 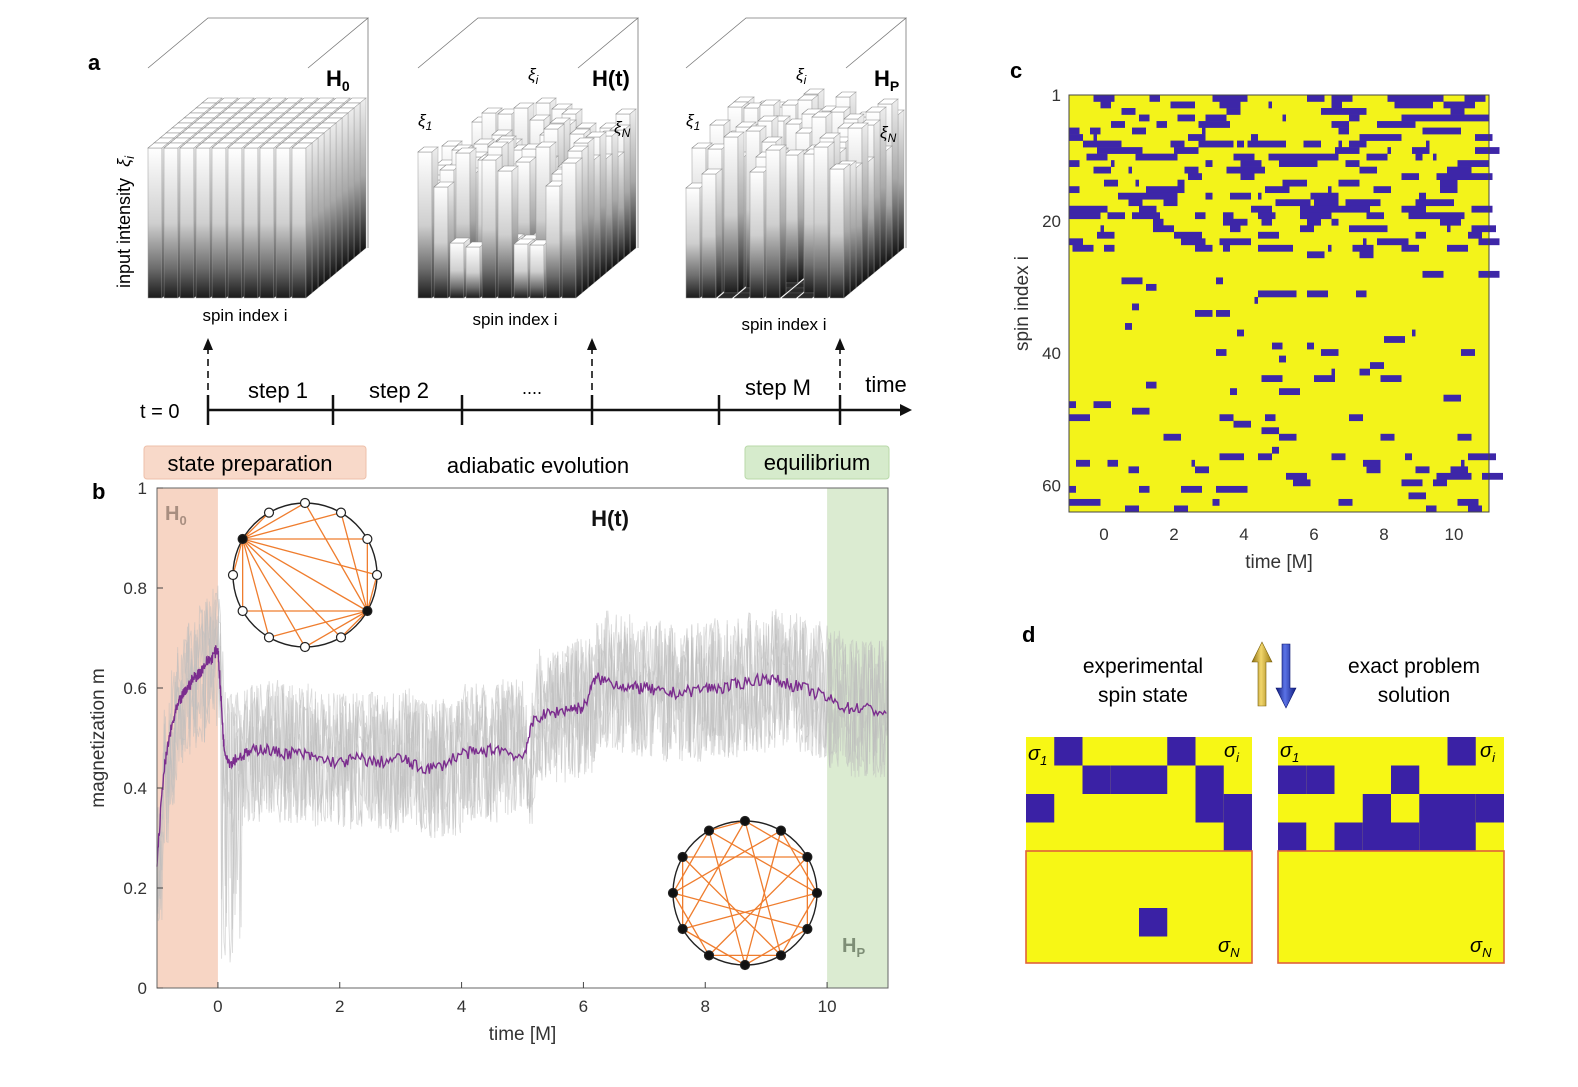 What do you see at coordinates (425, 122) in the screenshot?
I see `xi-1-label-ht: ξ1` at bounding box center [425, 122].